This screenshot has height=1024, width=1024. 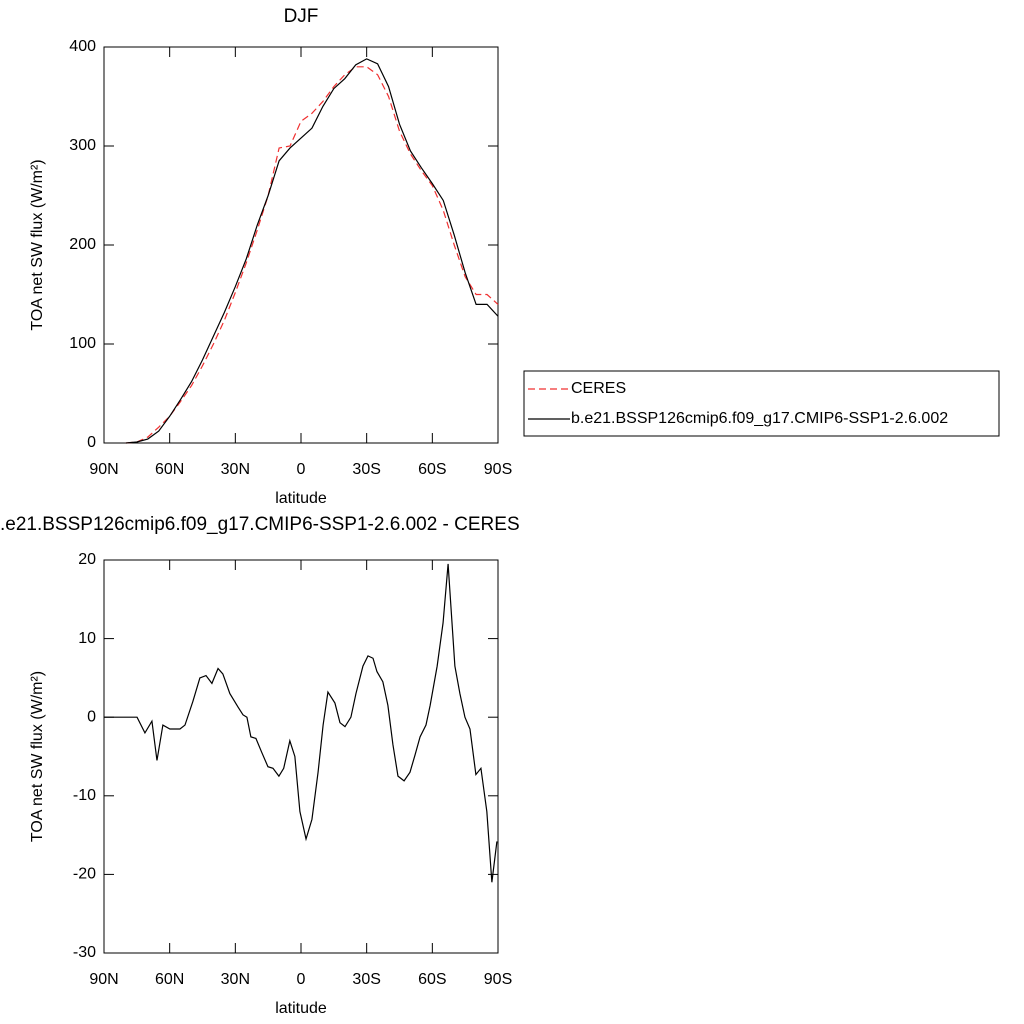 What do you see at coordinates (598, 388) in the screenshot?
I see `legend-label: CERES` at bounding box center [598, 388].